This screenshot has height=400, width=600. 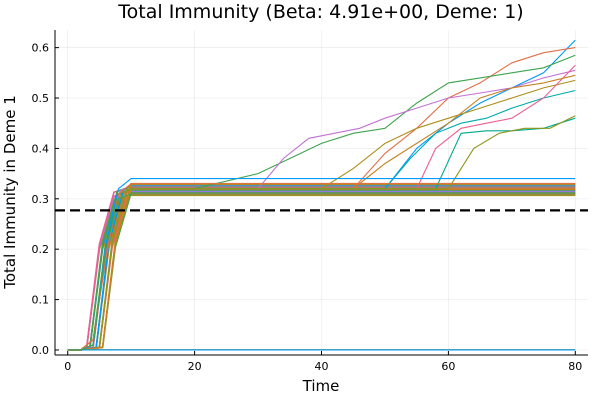 What do you see at coordinates (10, 192) in the screenshot?
I see `y-axis-label: Total Immunity in Deme 1` at bounding box center [10, 192].